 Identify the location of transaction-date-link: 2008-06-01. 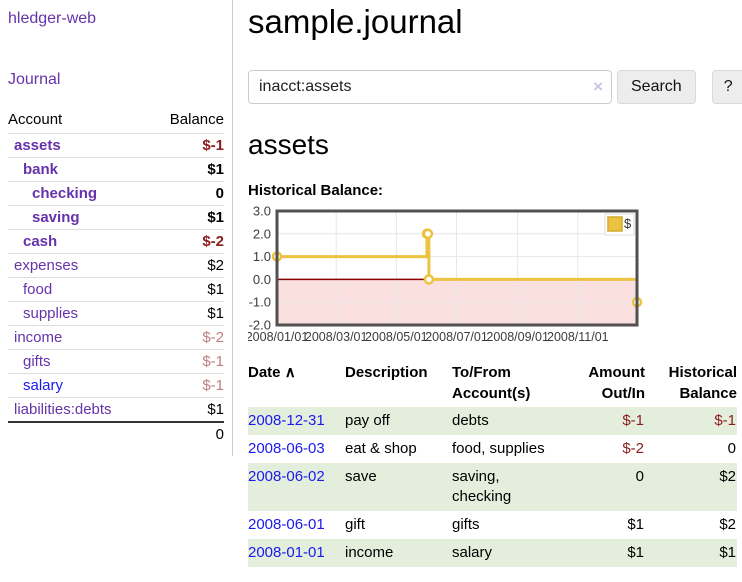
(286, 524).